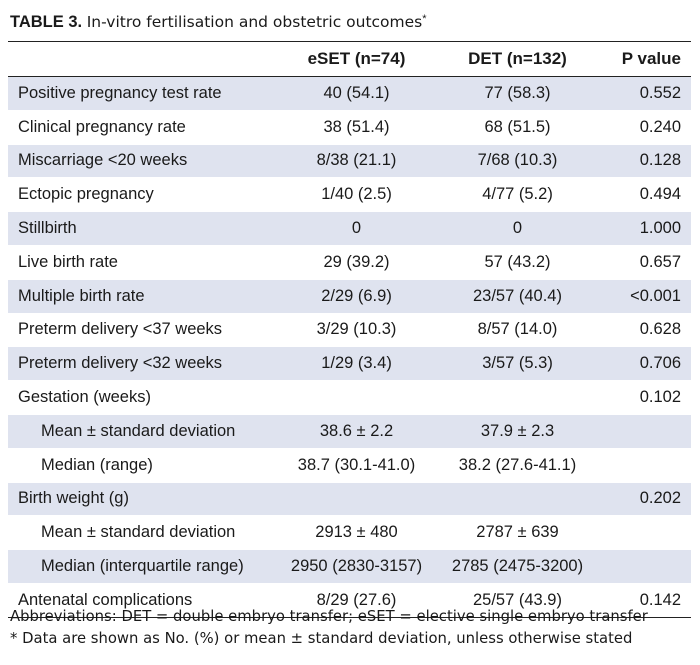  I want to click on cell-det: 0, so click(517, 228).